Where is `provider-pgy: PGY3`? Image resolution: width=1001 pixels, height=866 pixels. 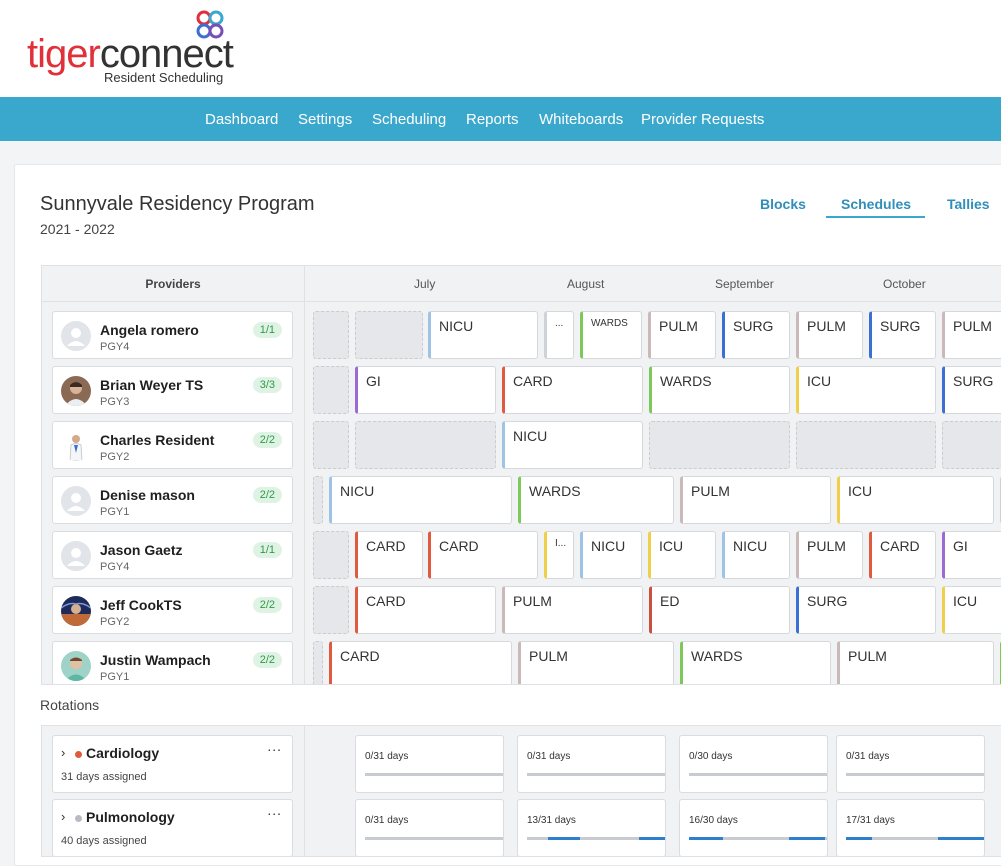 provider-pgy: PGY3 is located at coordinates (115, 402).